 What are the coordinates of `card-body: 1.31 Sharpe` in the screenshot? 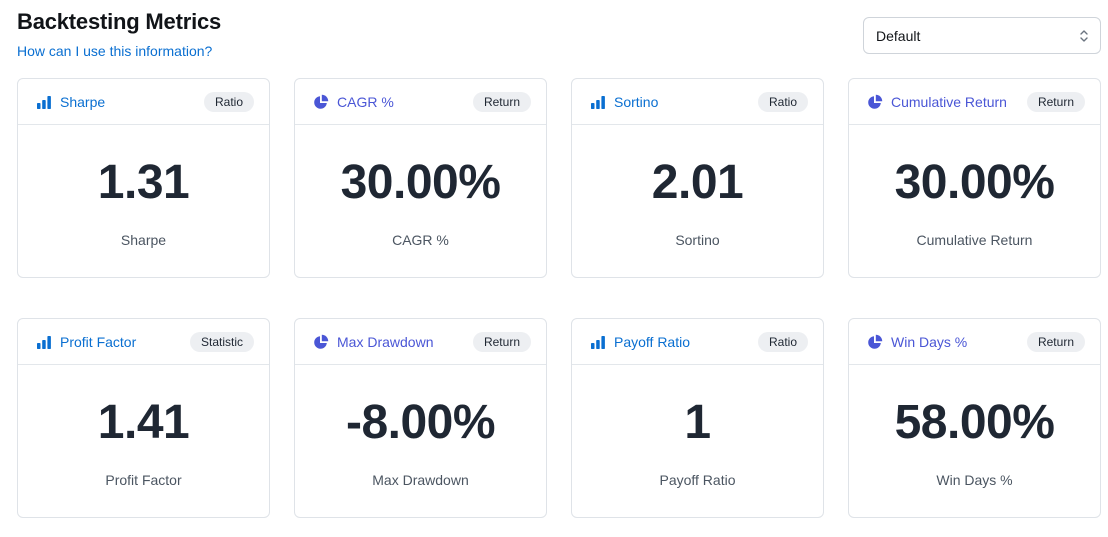 It's located at (143, 201).